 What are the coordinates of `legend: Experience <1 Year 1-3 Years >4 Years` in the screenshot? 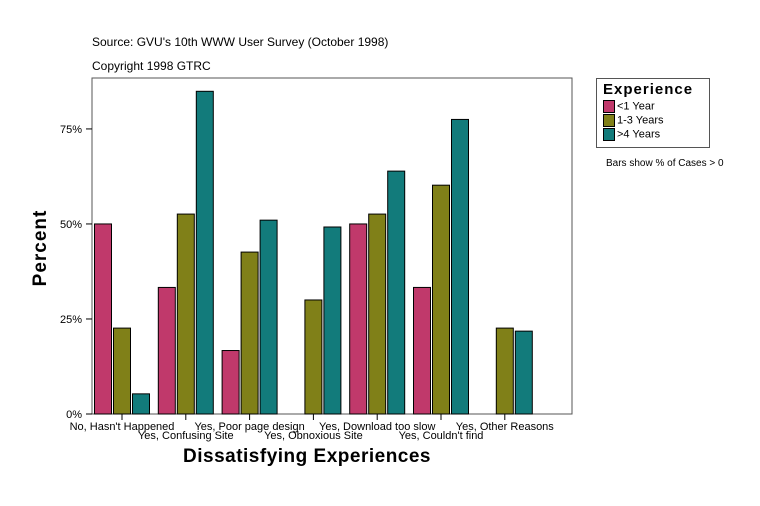 It's located at (653, 113).